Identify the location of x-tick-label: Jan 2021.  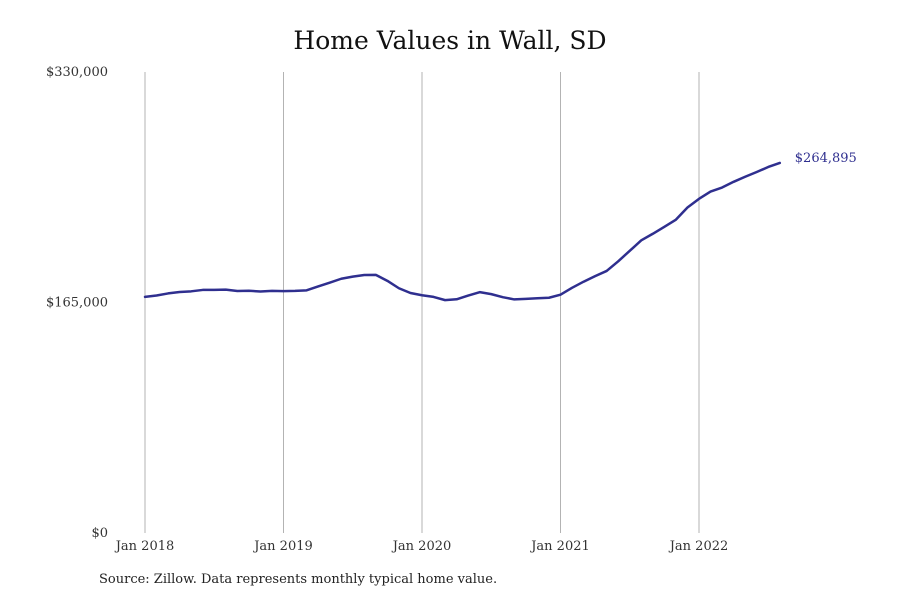
(559, 546).